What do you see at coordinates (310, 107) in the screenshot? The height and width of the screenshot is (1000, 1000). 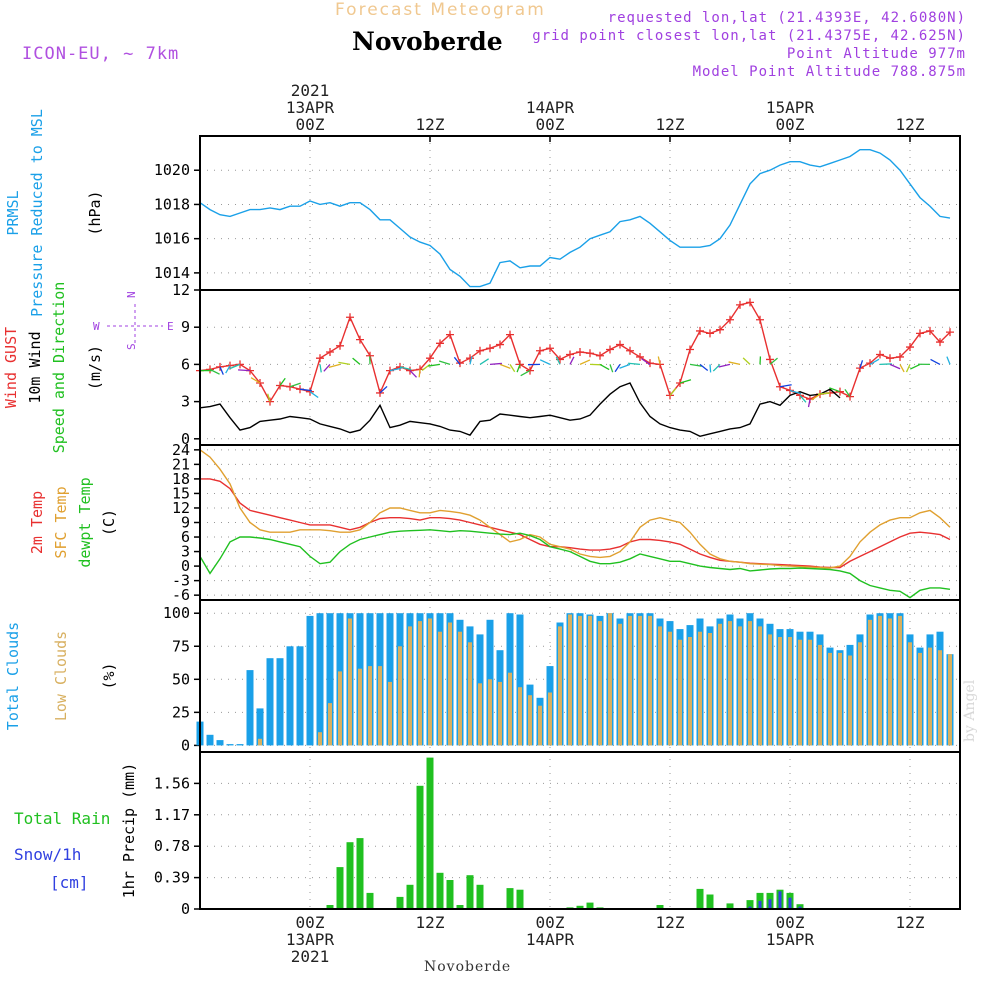 I see `time-label-top: 13APR` at bounding box center [310, 107].